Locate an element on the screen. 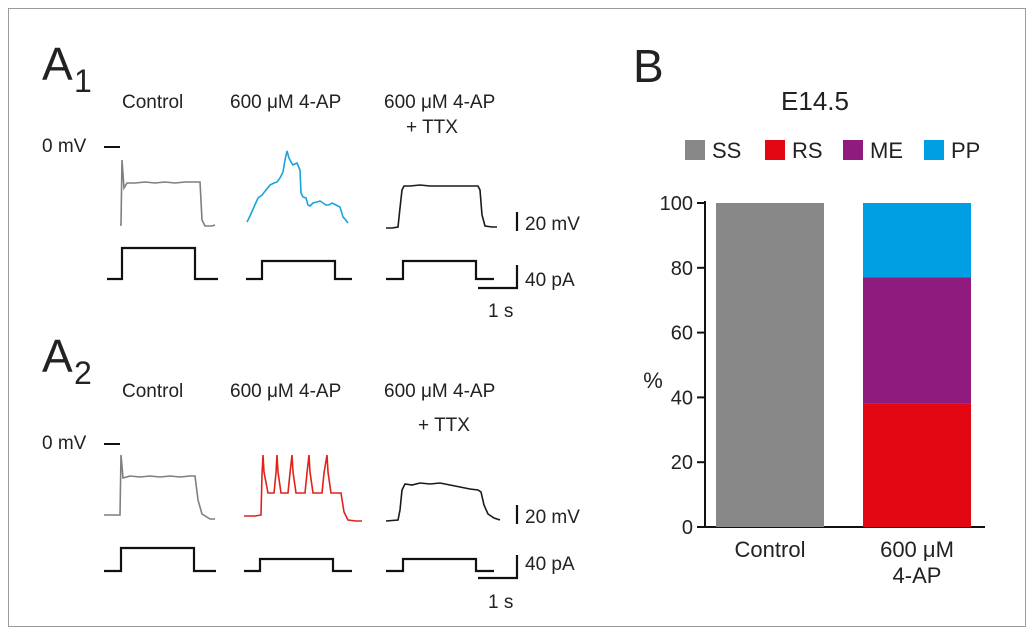 This screenshot has width=1034, height=635. legend-swatch-me is located at coordinates (853, 150).